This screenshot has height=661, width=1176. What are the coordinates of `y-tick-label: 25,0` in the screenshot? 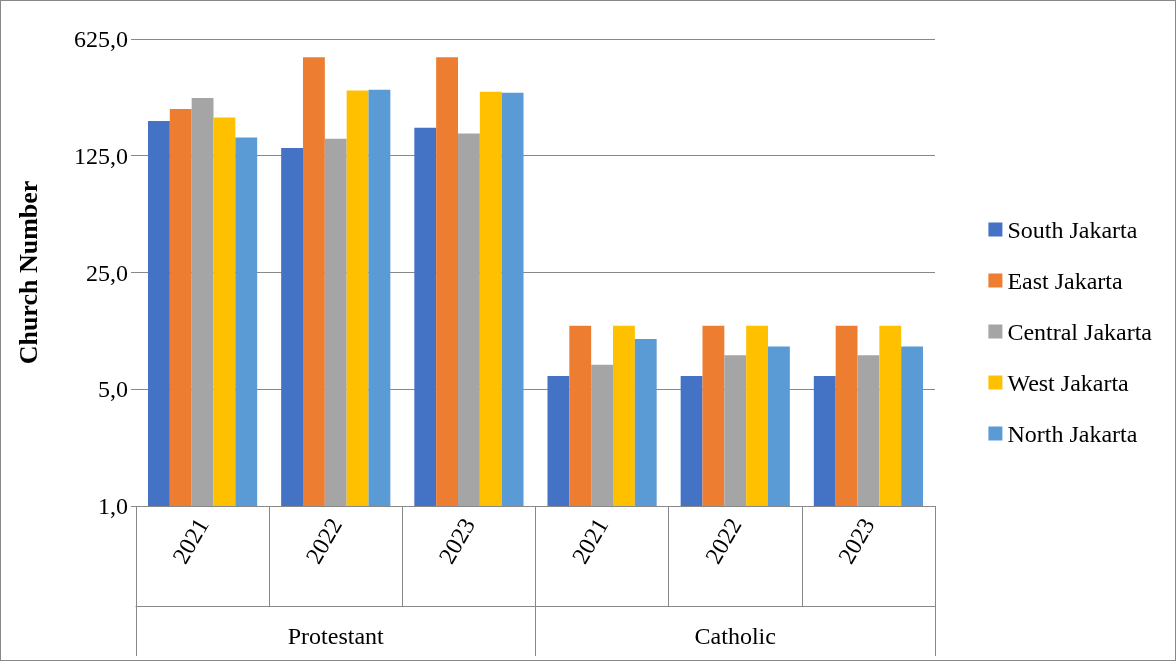 It's located at (107, 272).